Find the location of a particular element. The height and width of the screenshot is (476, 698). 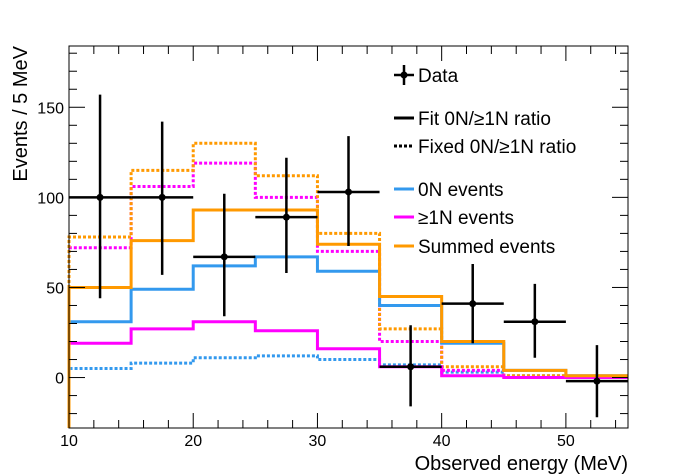

legend-label: Fixed 0N/≥1N ratio is located at coordinates (497, 147).